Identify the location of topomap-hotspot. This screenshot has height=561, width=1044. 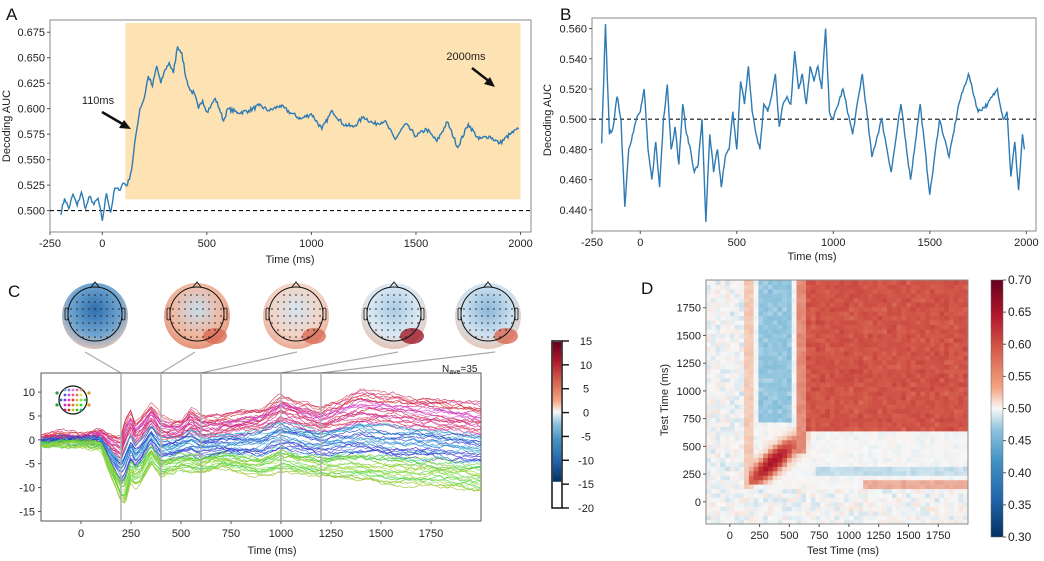
(412, 336).